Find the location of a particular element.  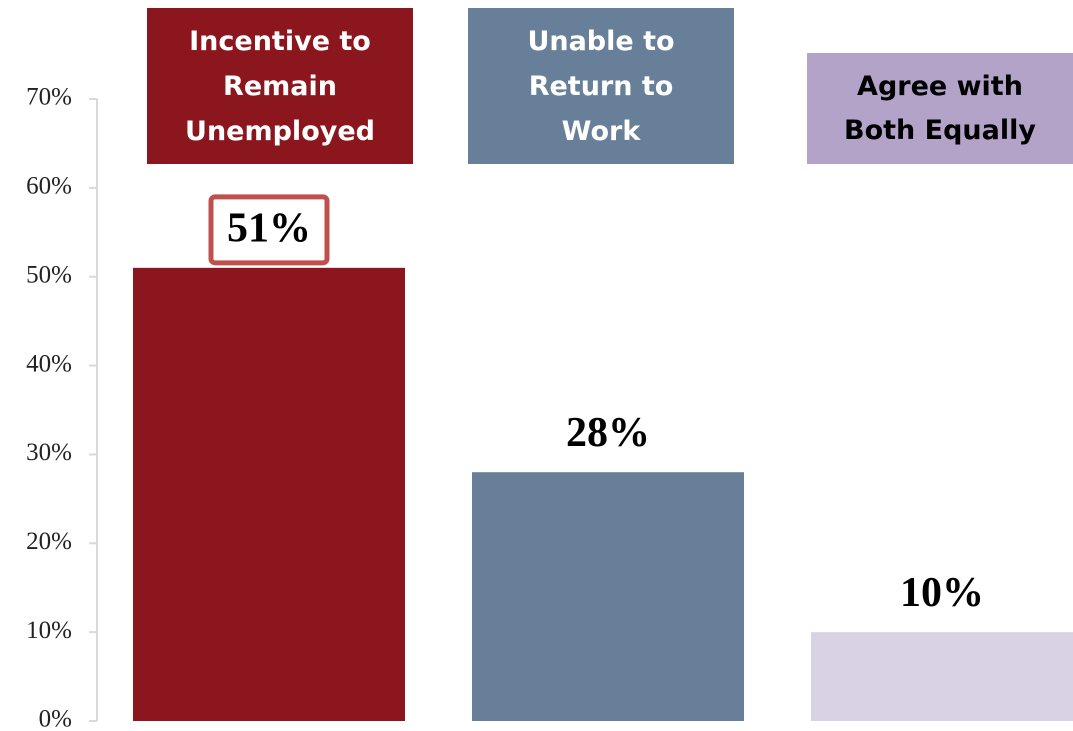

value-label: 51% is located at coordinates (269, 228).